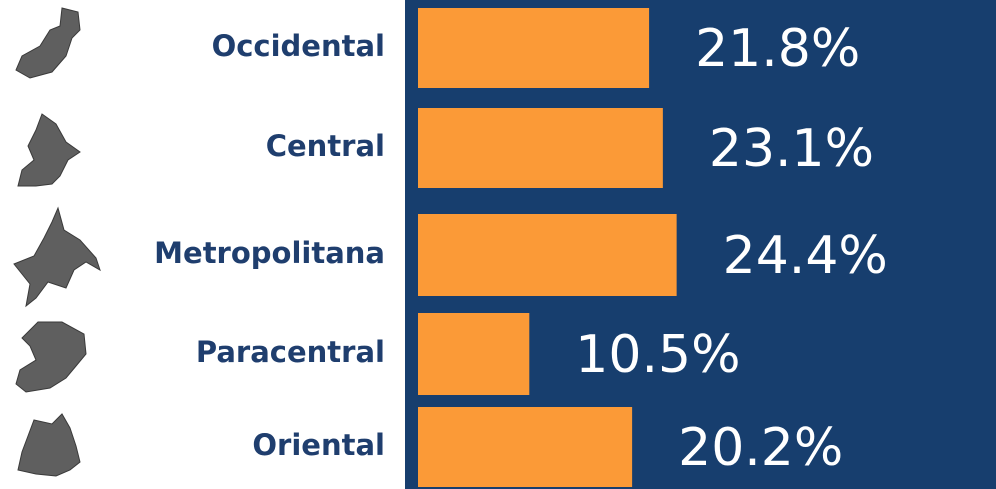  Describe the element at coordinates (805, 256) in the screenshot. I see `value-label: 24.4%` at that location.